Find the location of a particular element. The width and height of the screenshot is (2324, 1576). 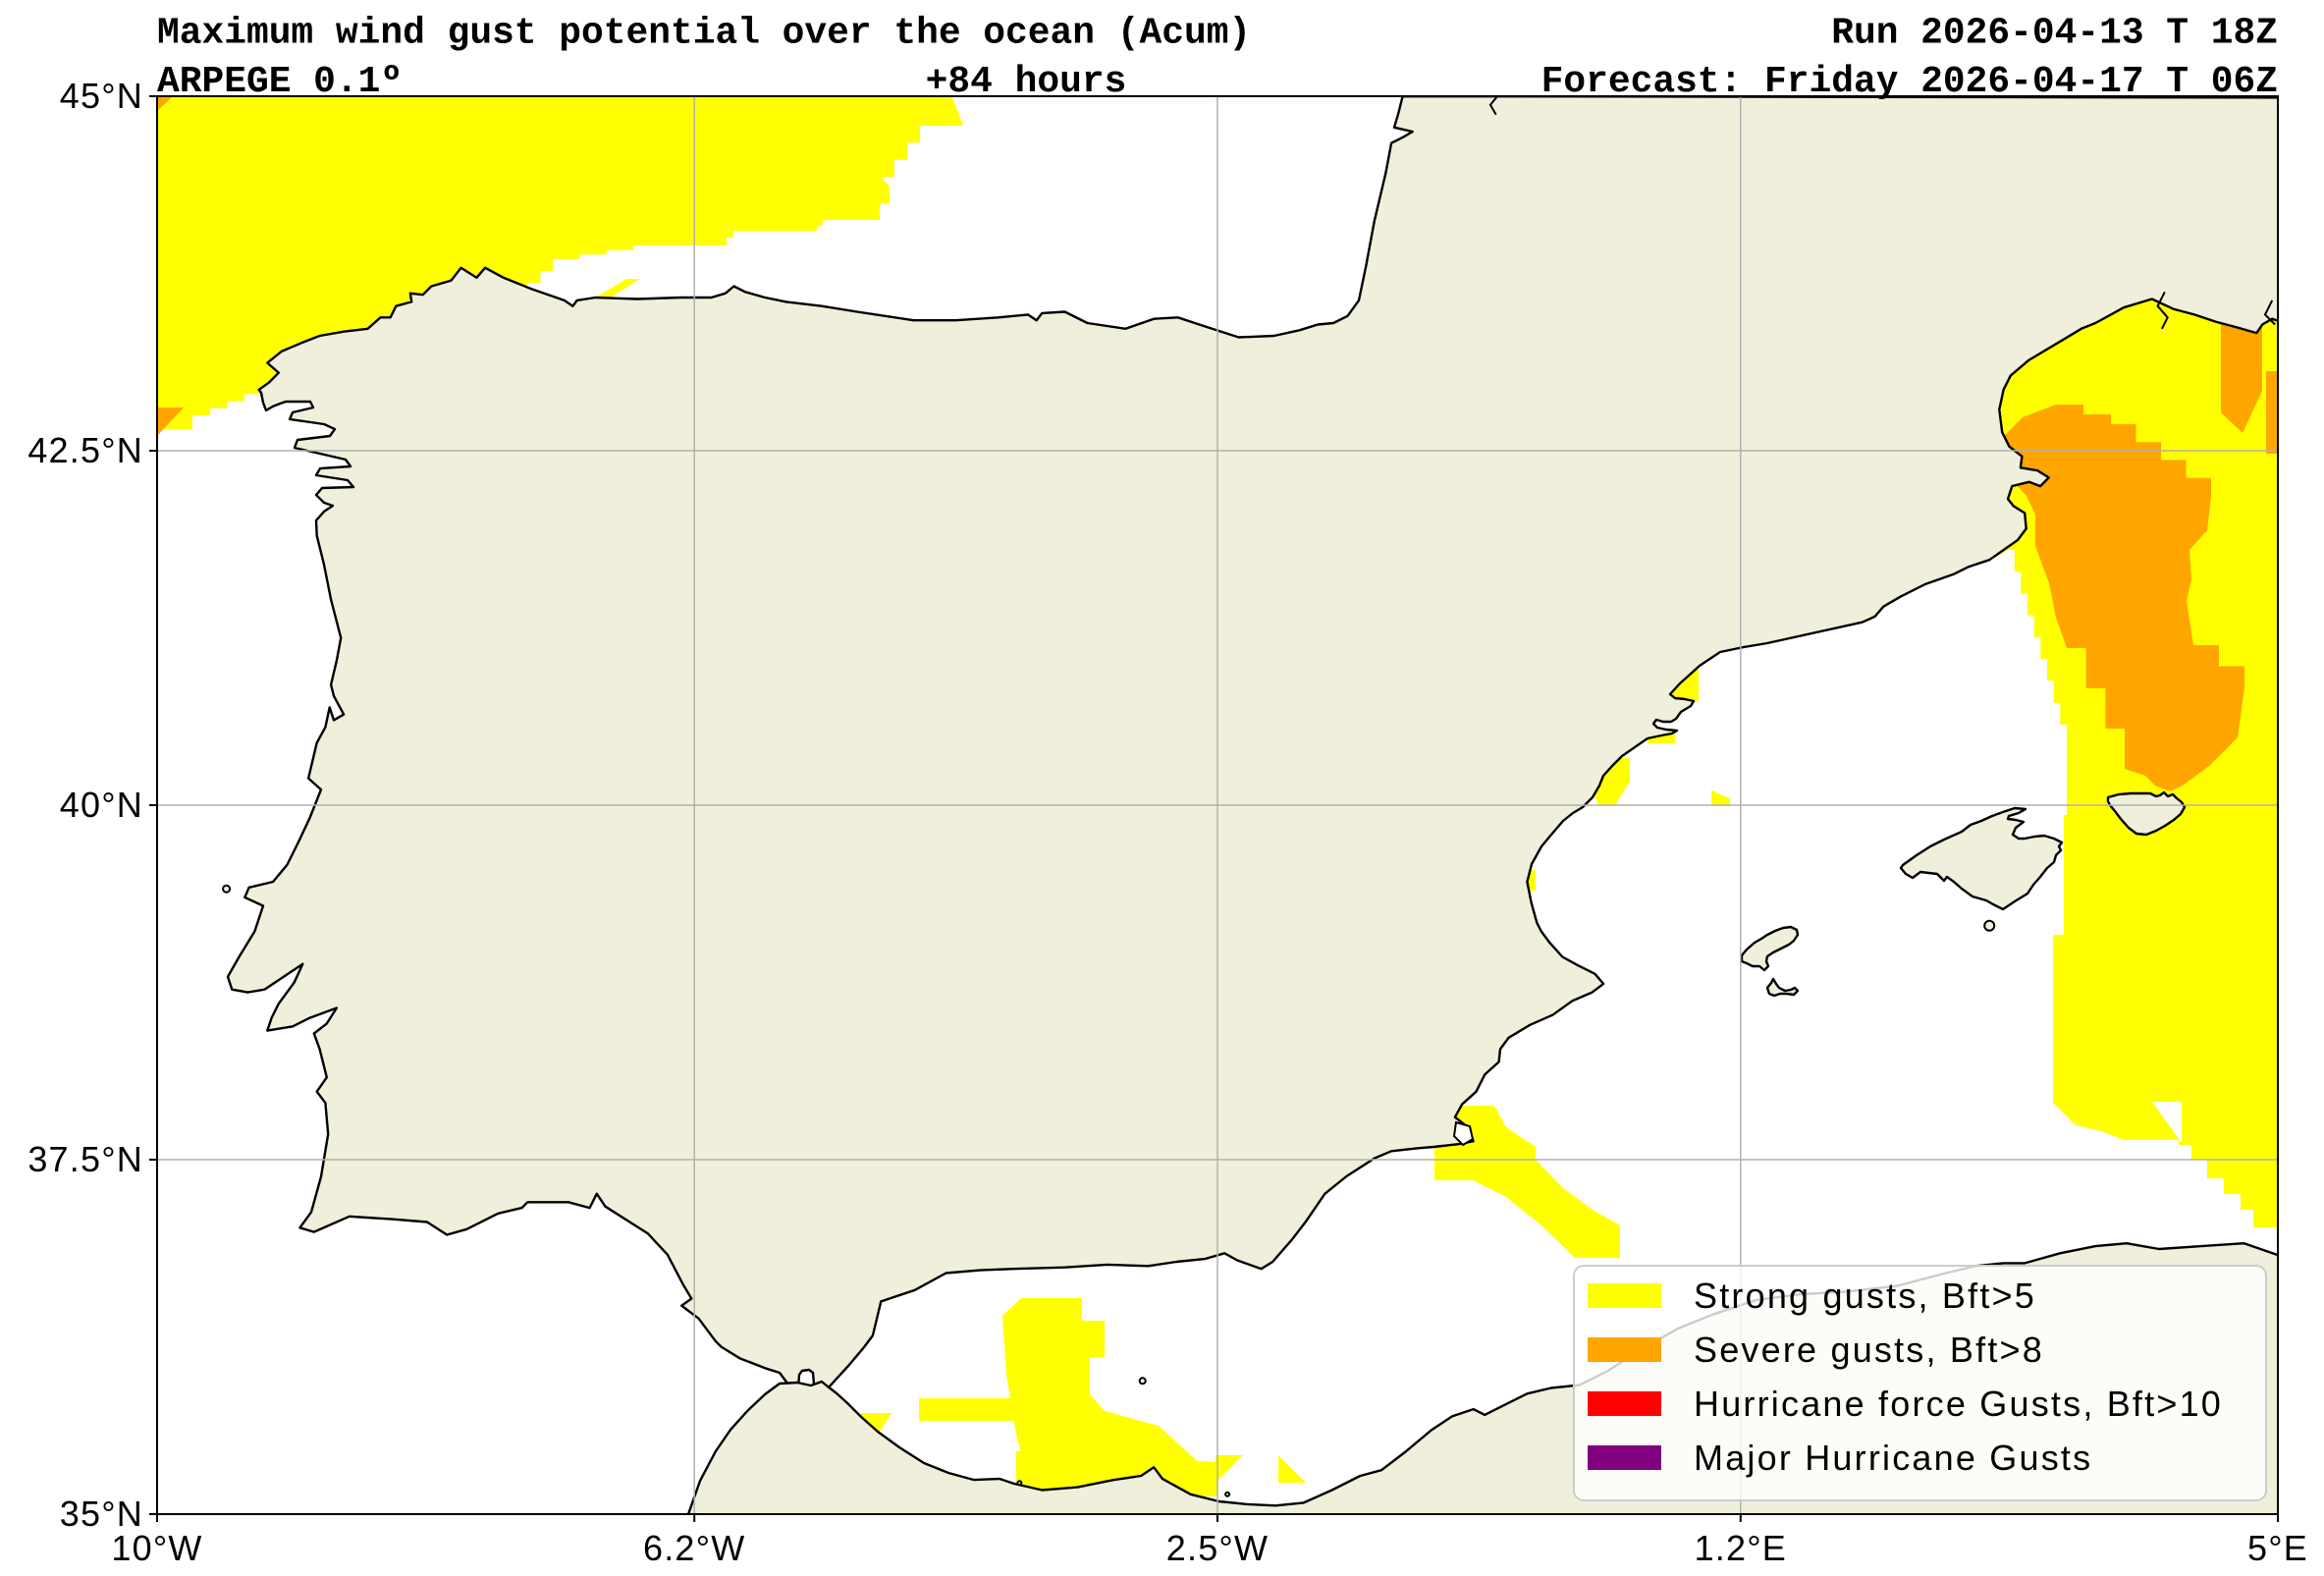

svg-text: 6.2°W is located at coordinates (694, 1548).